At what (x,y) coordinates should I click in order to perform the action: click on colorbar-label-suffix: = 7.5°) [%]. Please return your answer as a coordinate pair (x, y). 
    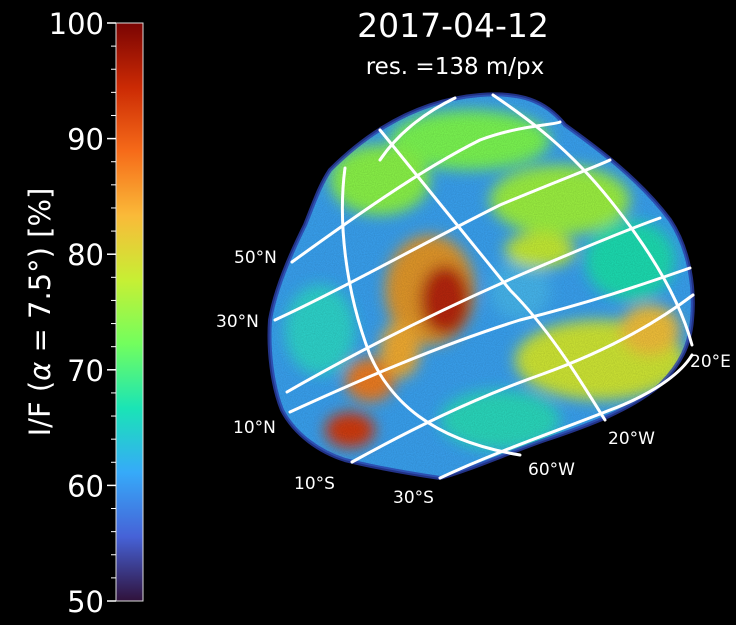
    Looking at the image, I should click on (40, 275).